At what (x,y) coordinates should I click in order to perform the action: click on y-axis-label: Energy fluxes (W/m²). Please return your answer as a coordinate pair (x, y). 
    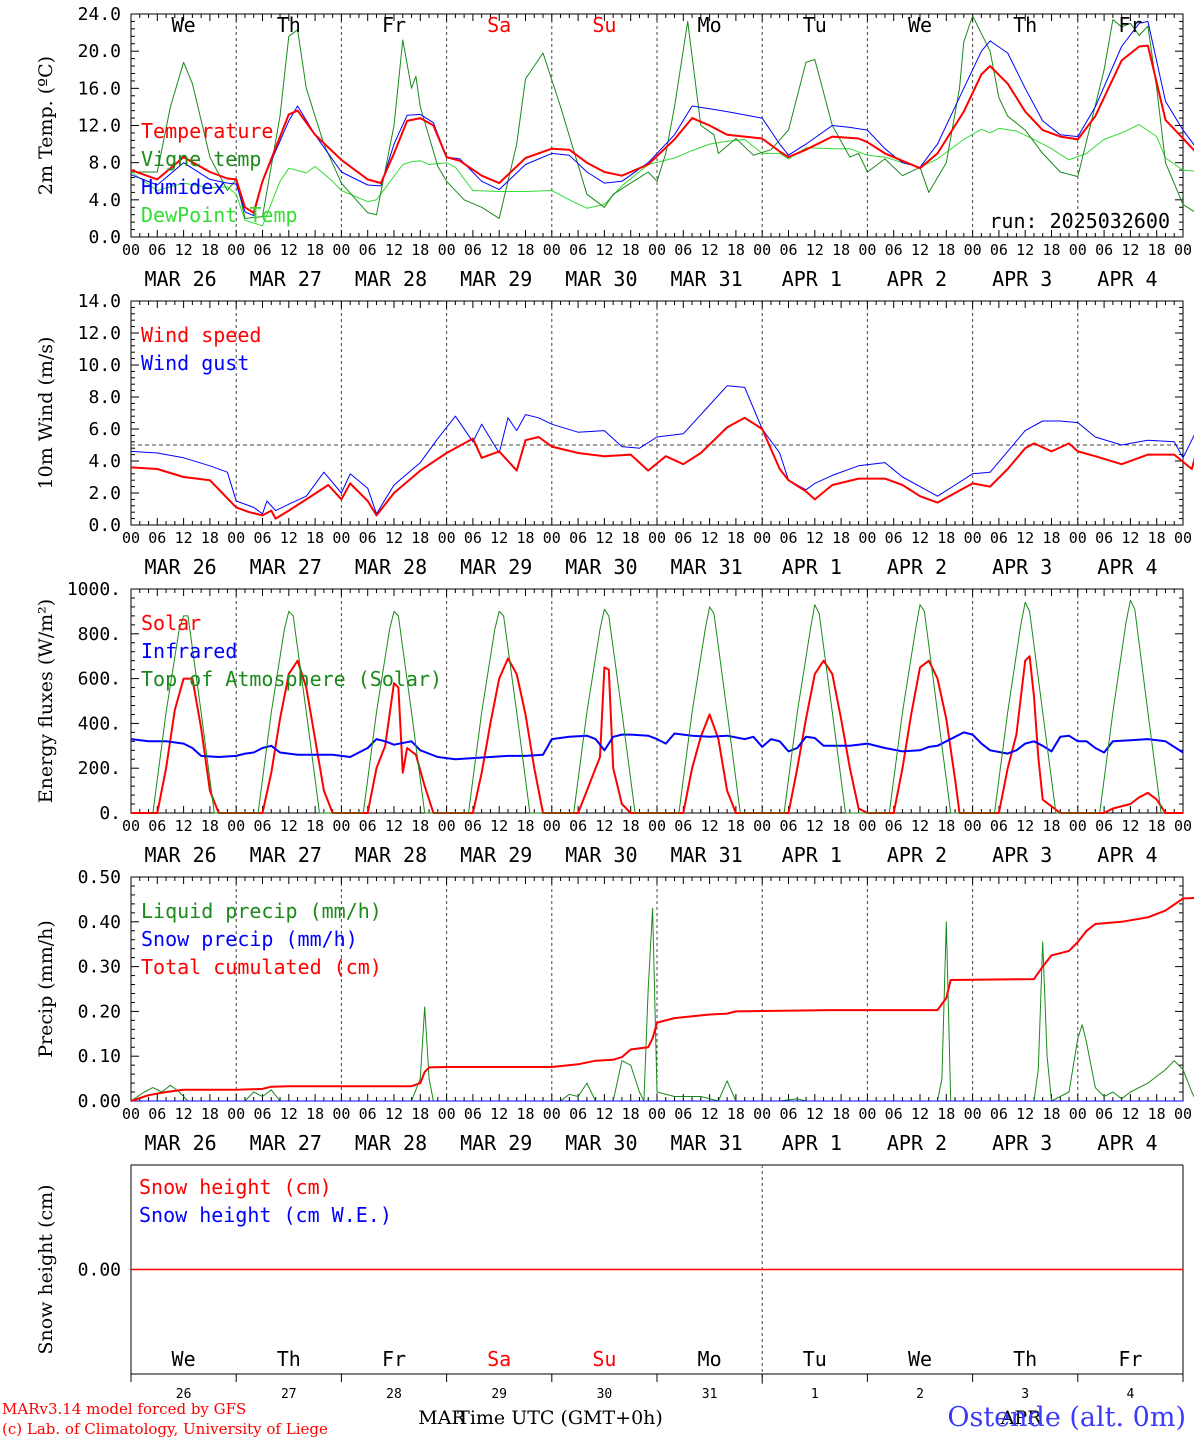
    Looking at the image, I should click on (46, 701).